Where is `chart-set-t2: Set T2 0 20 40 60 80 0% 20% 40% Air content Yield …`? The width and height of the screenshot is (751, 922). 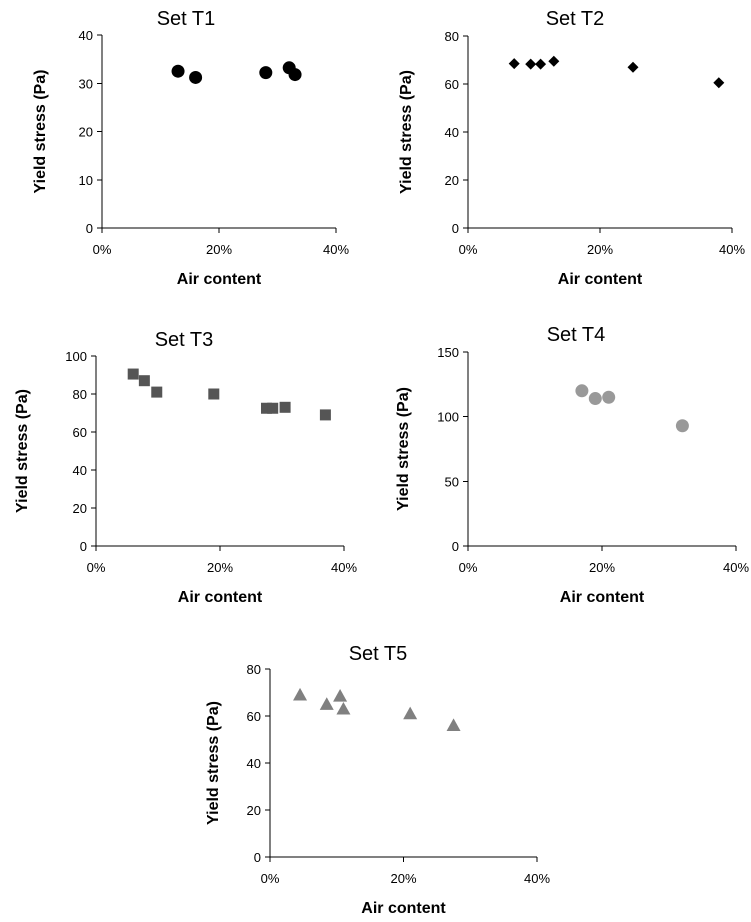 chart-set-t2: Set T2 0 20 40 60 80 0% 20% 40% Air content Yield … is located at coordinates (571, 148).